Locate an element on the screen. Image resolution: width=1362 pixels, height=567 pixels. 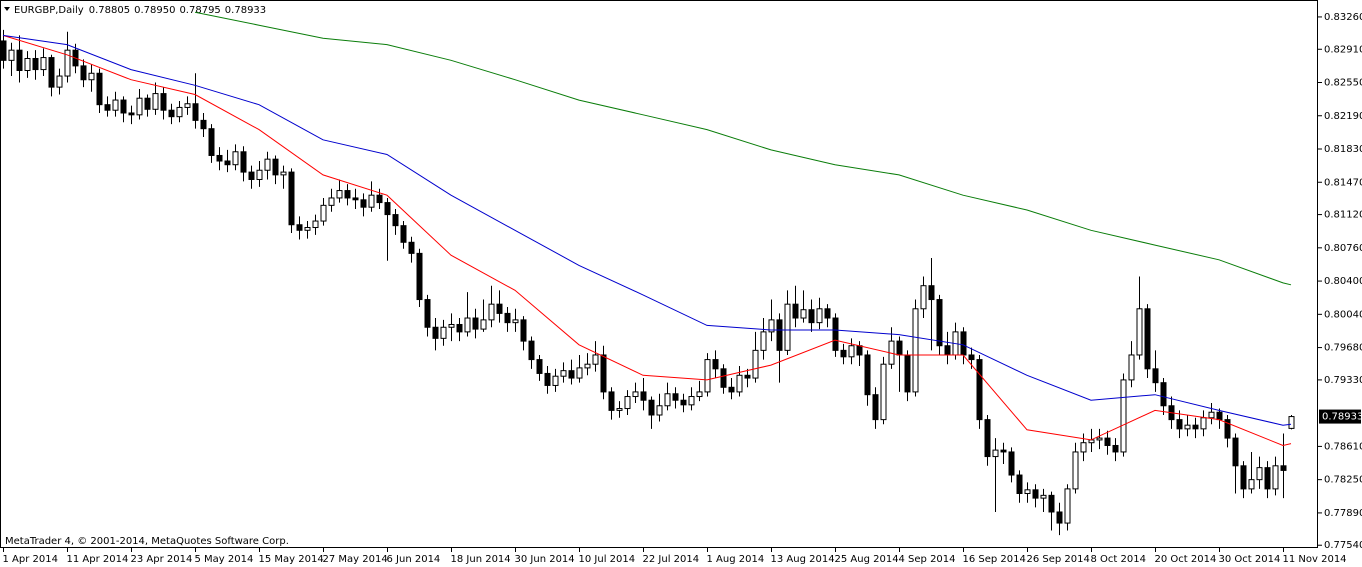
y-tick-label: 0.77890 is located at coordinates (1343, 513).